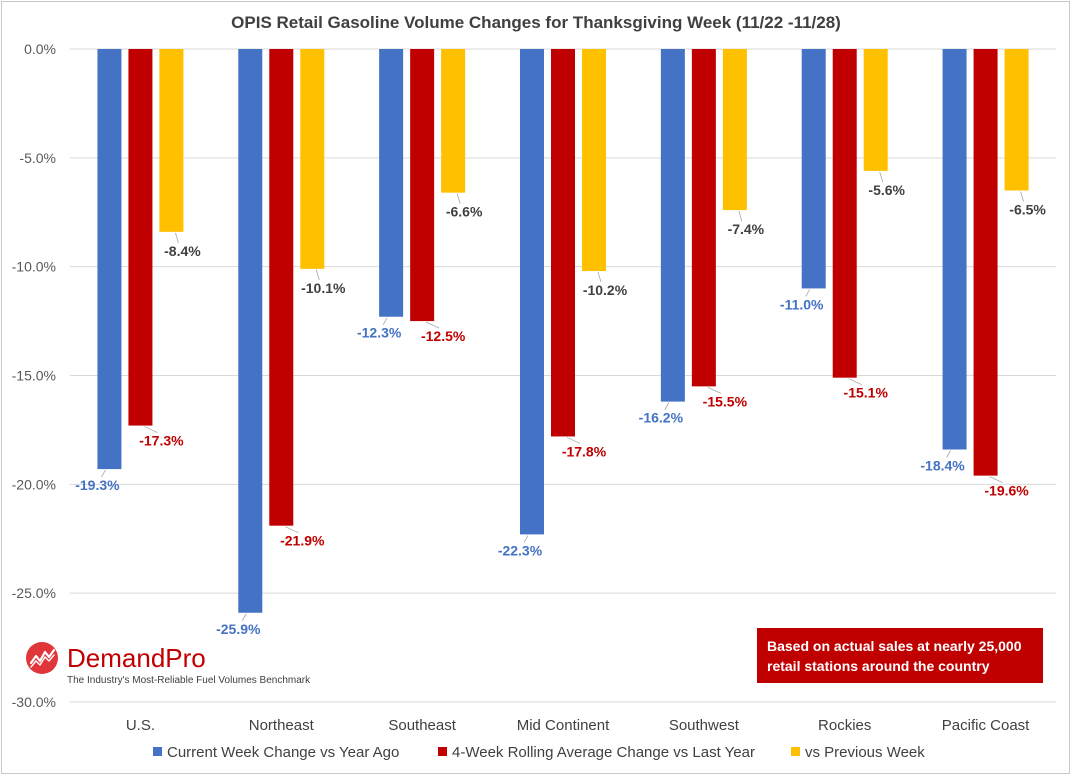  Describe the element at coordinates (1006, 491) in the screenshot. I see `data-label: -19.6%` at that location.